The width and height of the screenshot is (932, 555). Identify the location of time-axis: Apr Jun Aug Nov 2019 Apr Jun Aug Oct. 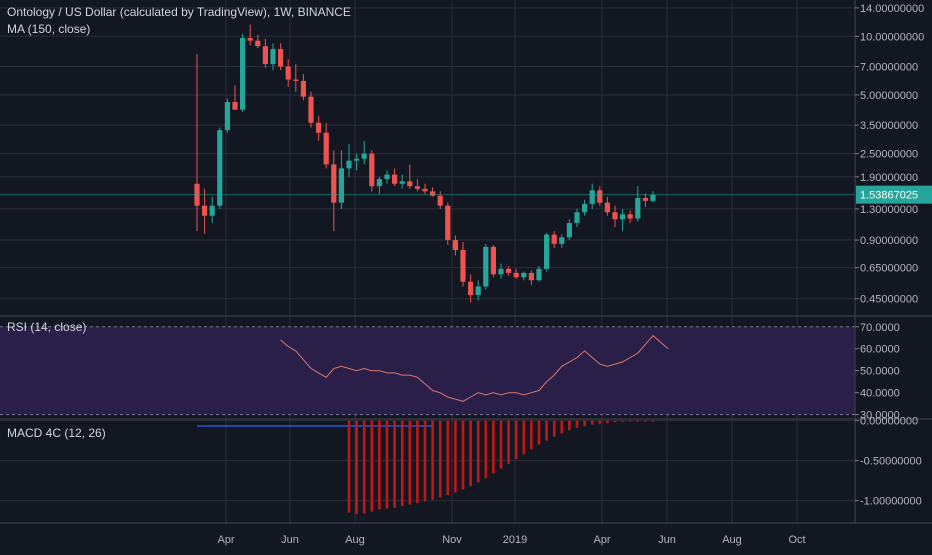
(511, 540).